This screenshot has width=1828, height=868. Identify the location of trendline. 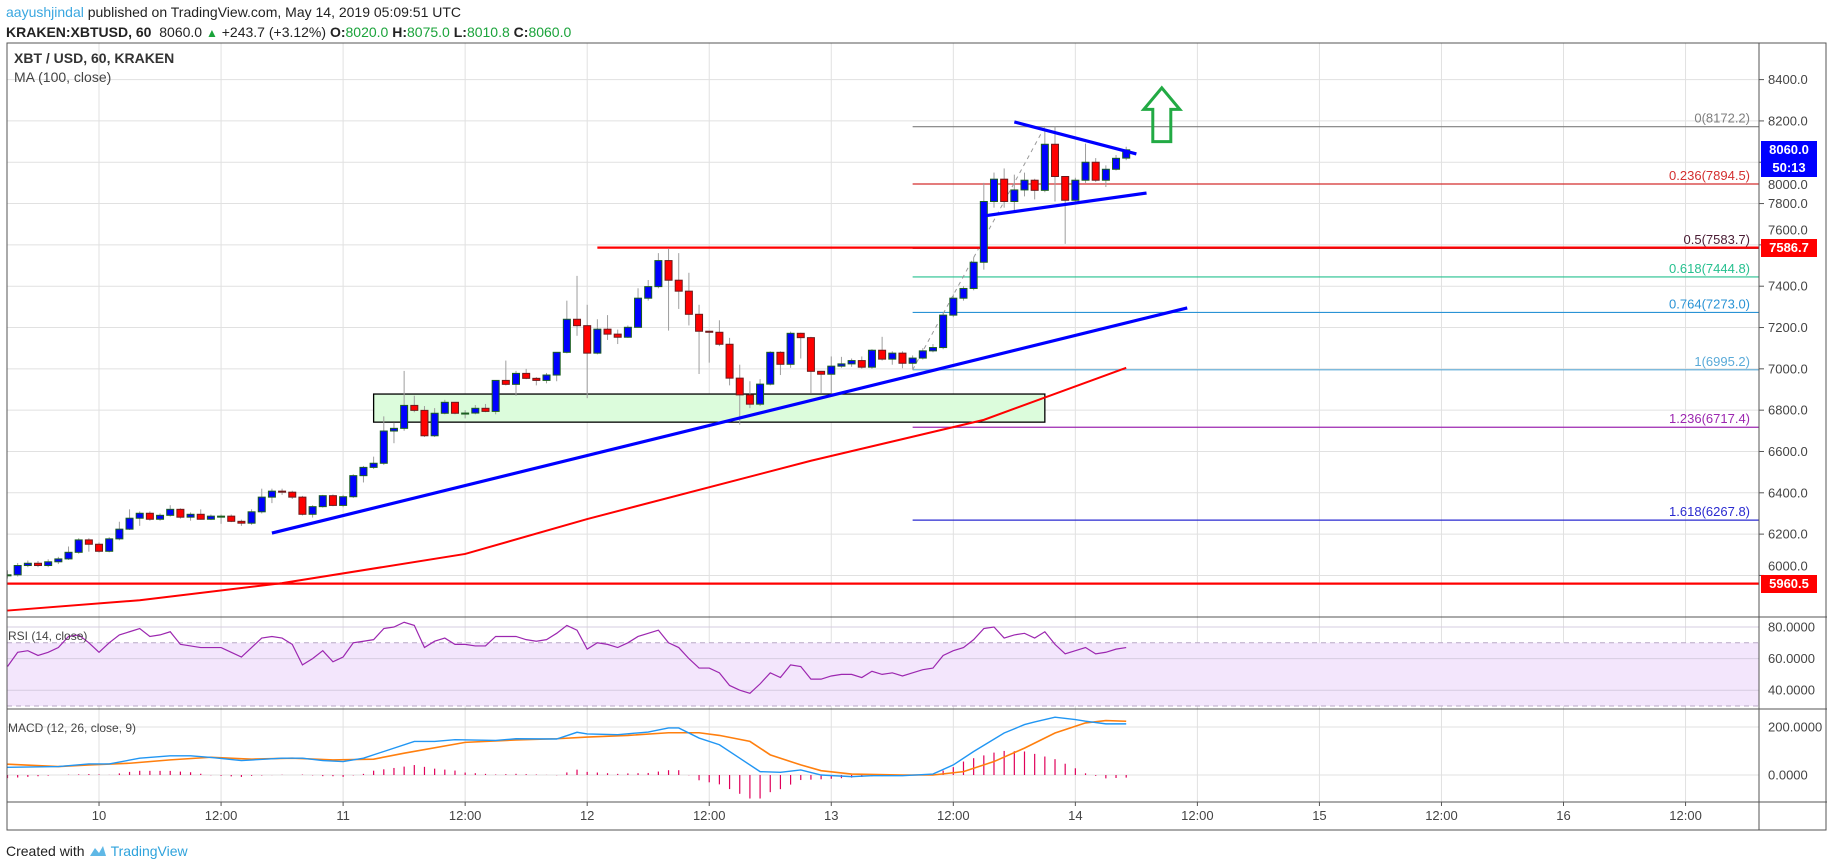
(729, 420).